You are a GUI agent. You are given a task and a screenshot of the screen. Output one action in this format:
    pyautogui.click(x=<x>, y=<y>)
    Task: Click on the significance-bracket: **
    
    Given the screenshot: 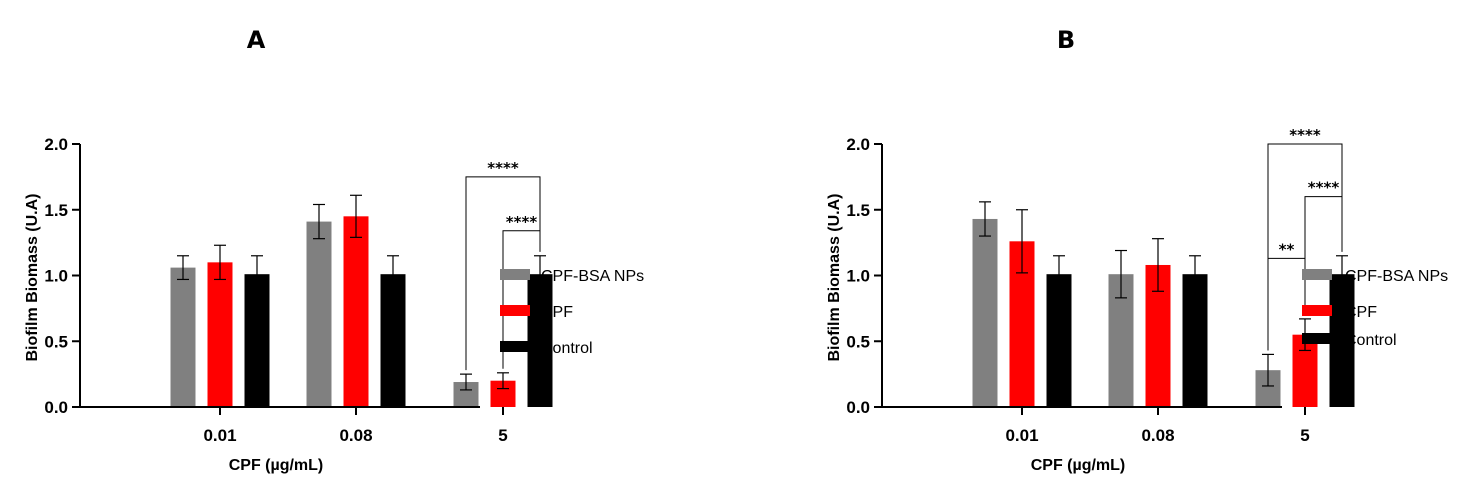 What is the action you would take?
    pyautogui.click(x=1286, y=295)
    